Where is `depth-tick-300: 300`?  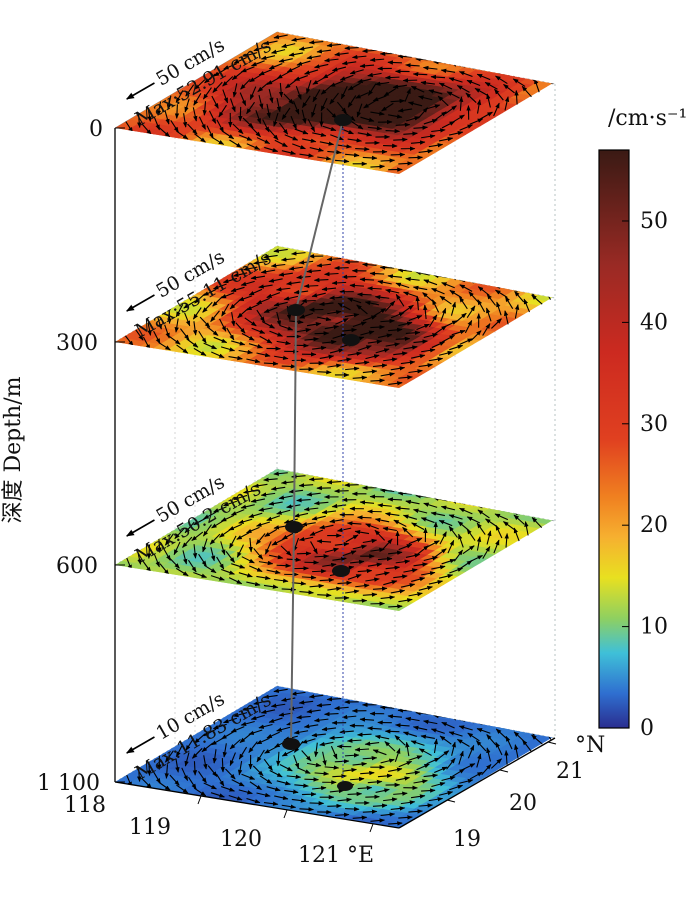
depth-tick-300: 300 is located at coordinates (77, 343).